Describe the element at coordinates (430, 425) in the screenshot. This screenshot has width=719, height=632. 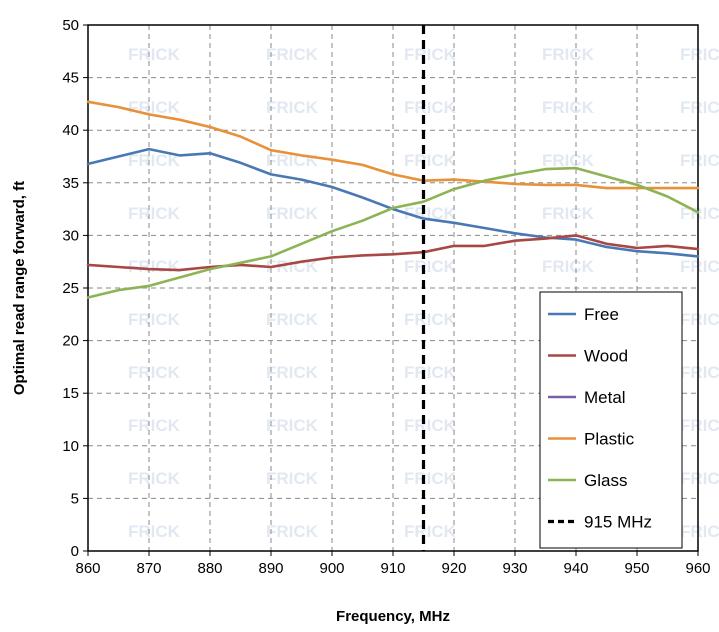
I see `watermark-37: FRICK` at that location.